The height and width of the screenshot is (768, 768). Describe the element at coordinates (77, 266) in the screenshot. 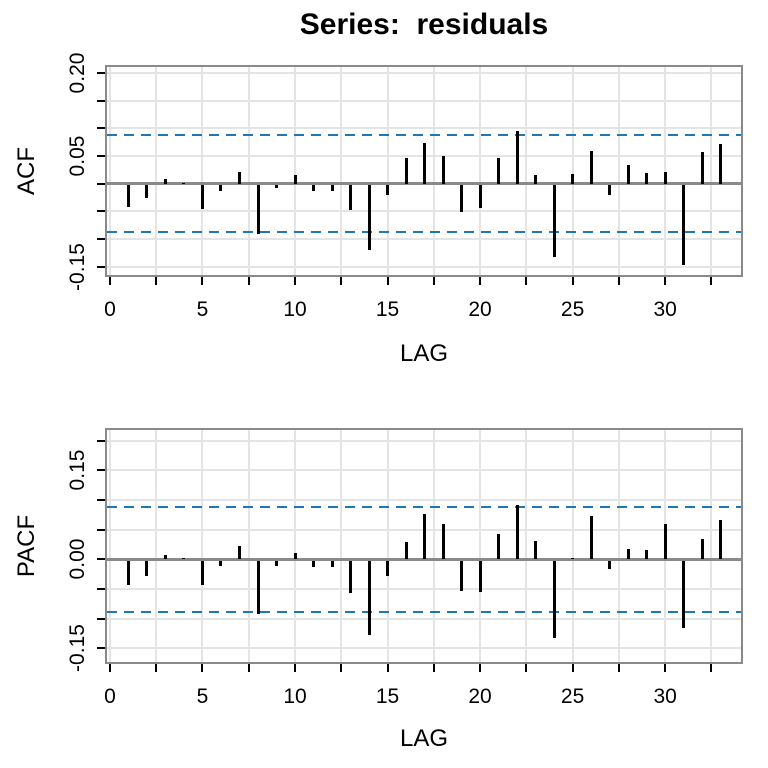

I see `y-tick-label: -0.15` at that location.